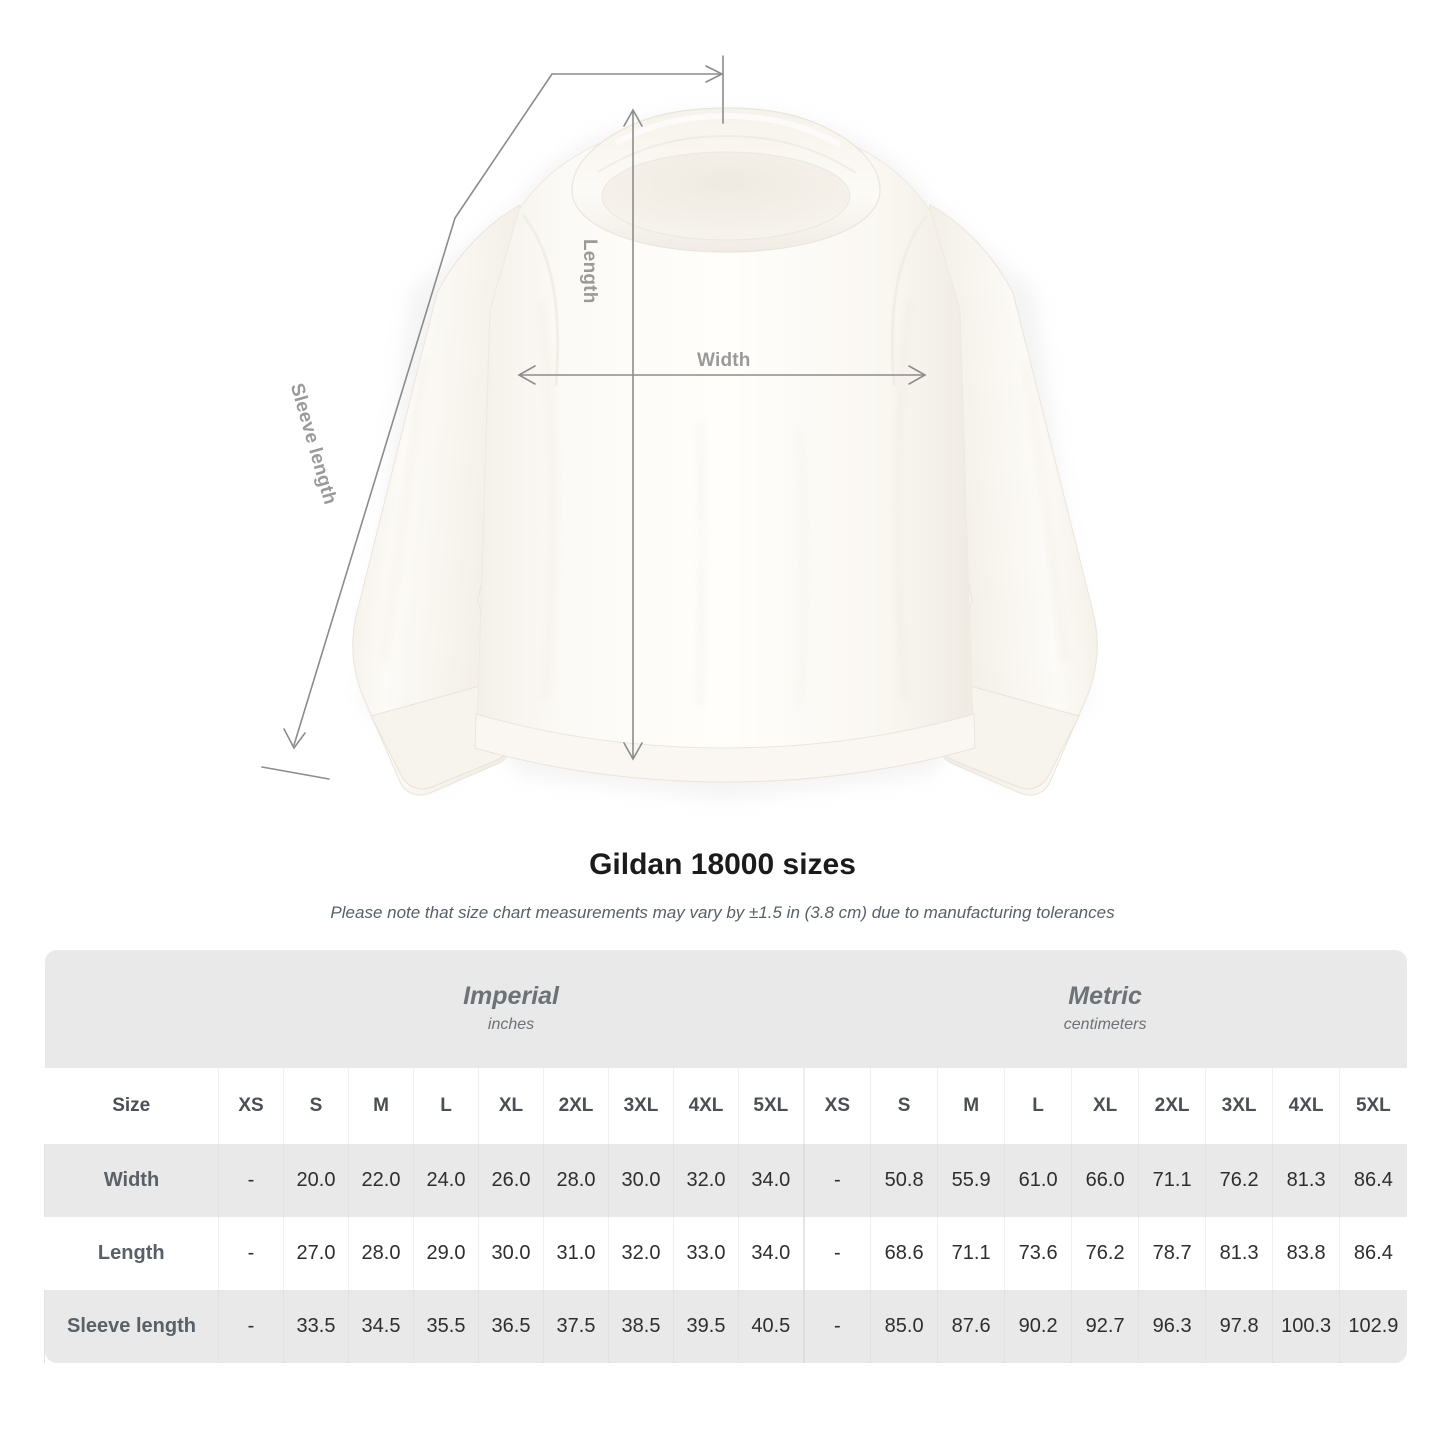 This screenshot has width=1445, height=1445. What do you see at coordinates (1373, 1326) in the screenshot?
I see `cell-metric: 102.9` at bounding box center [1373, 1326].